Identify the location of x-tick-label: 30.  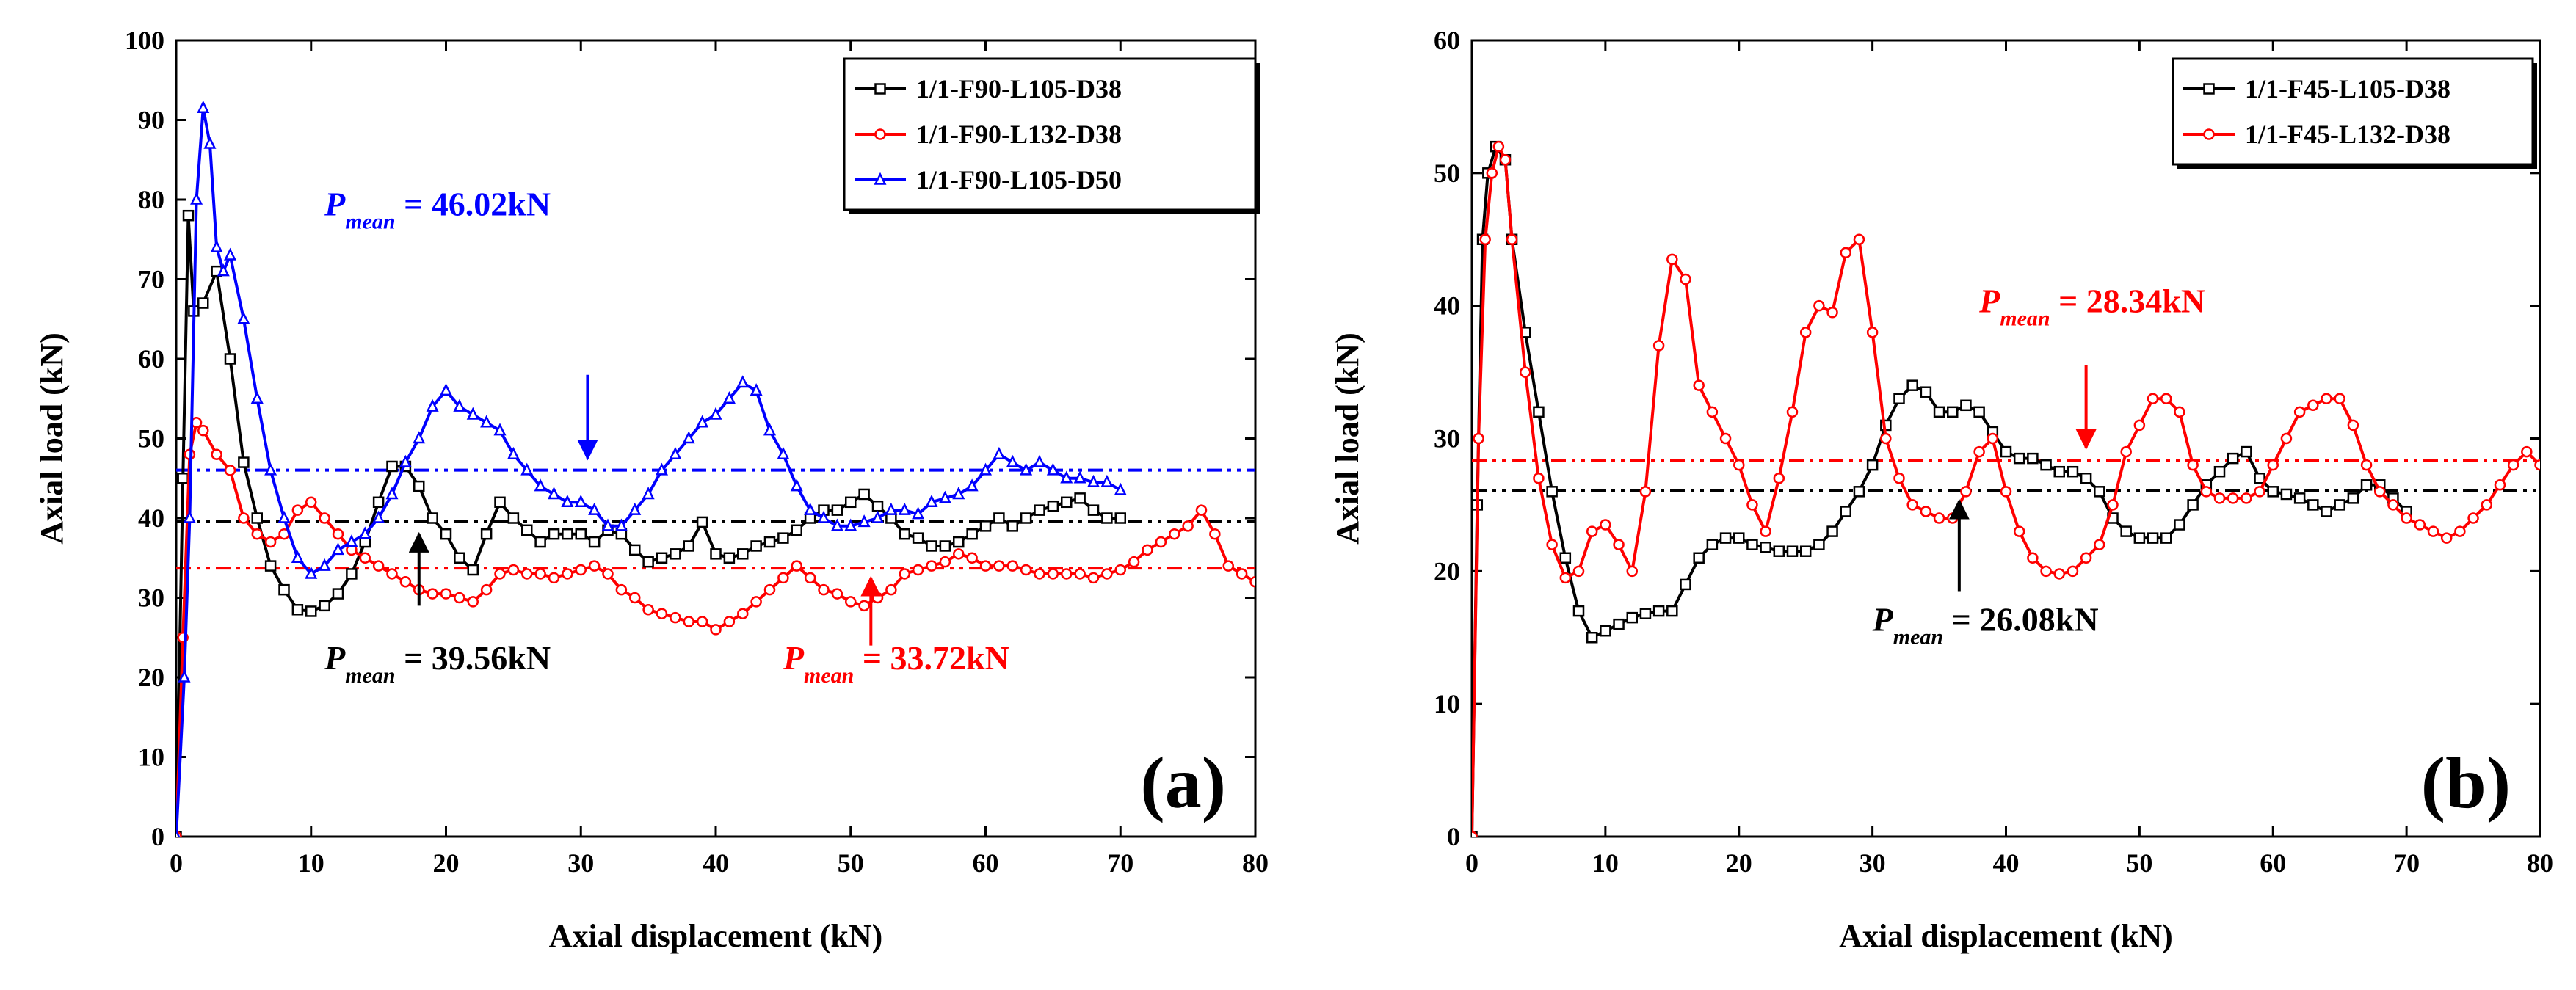
(1873, 863).